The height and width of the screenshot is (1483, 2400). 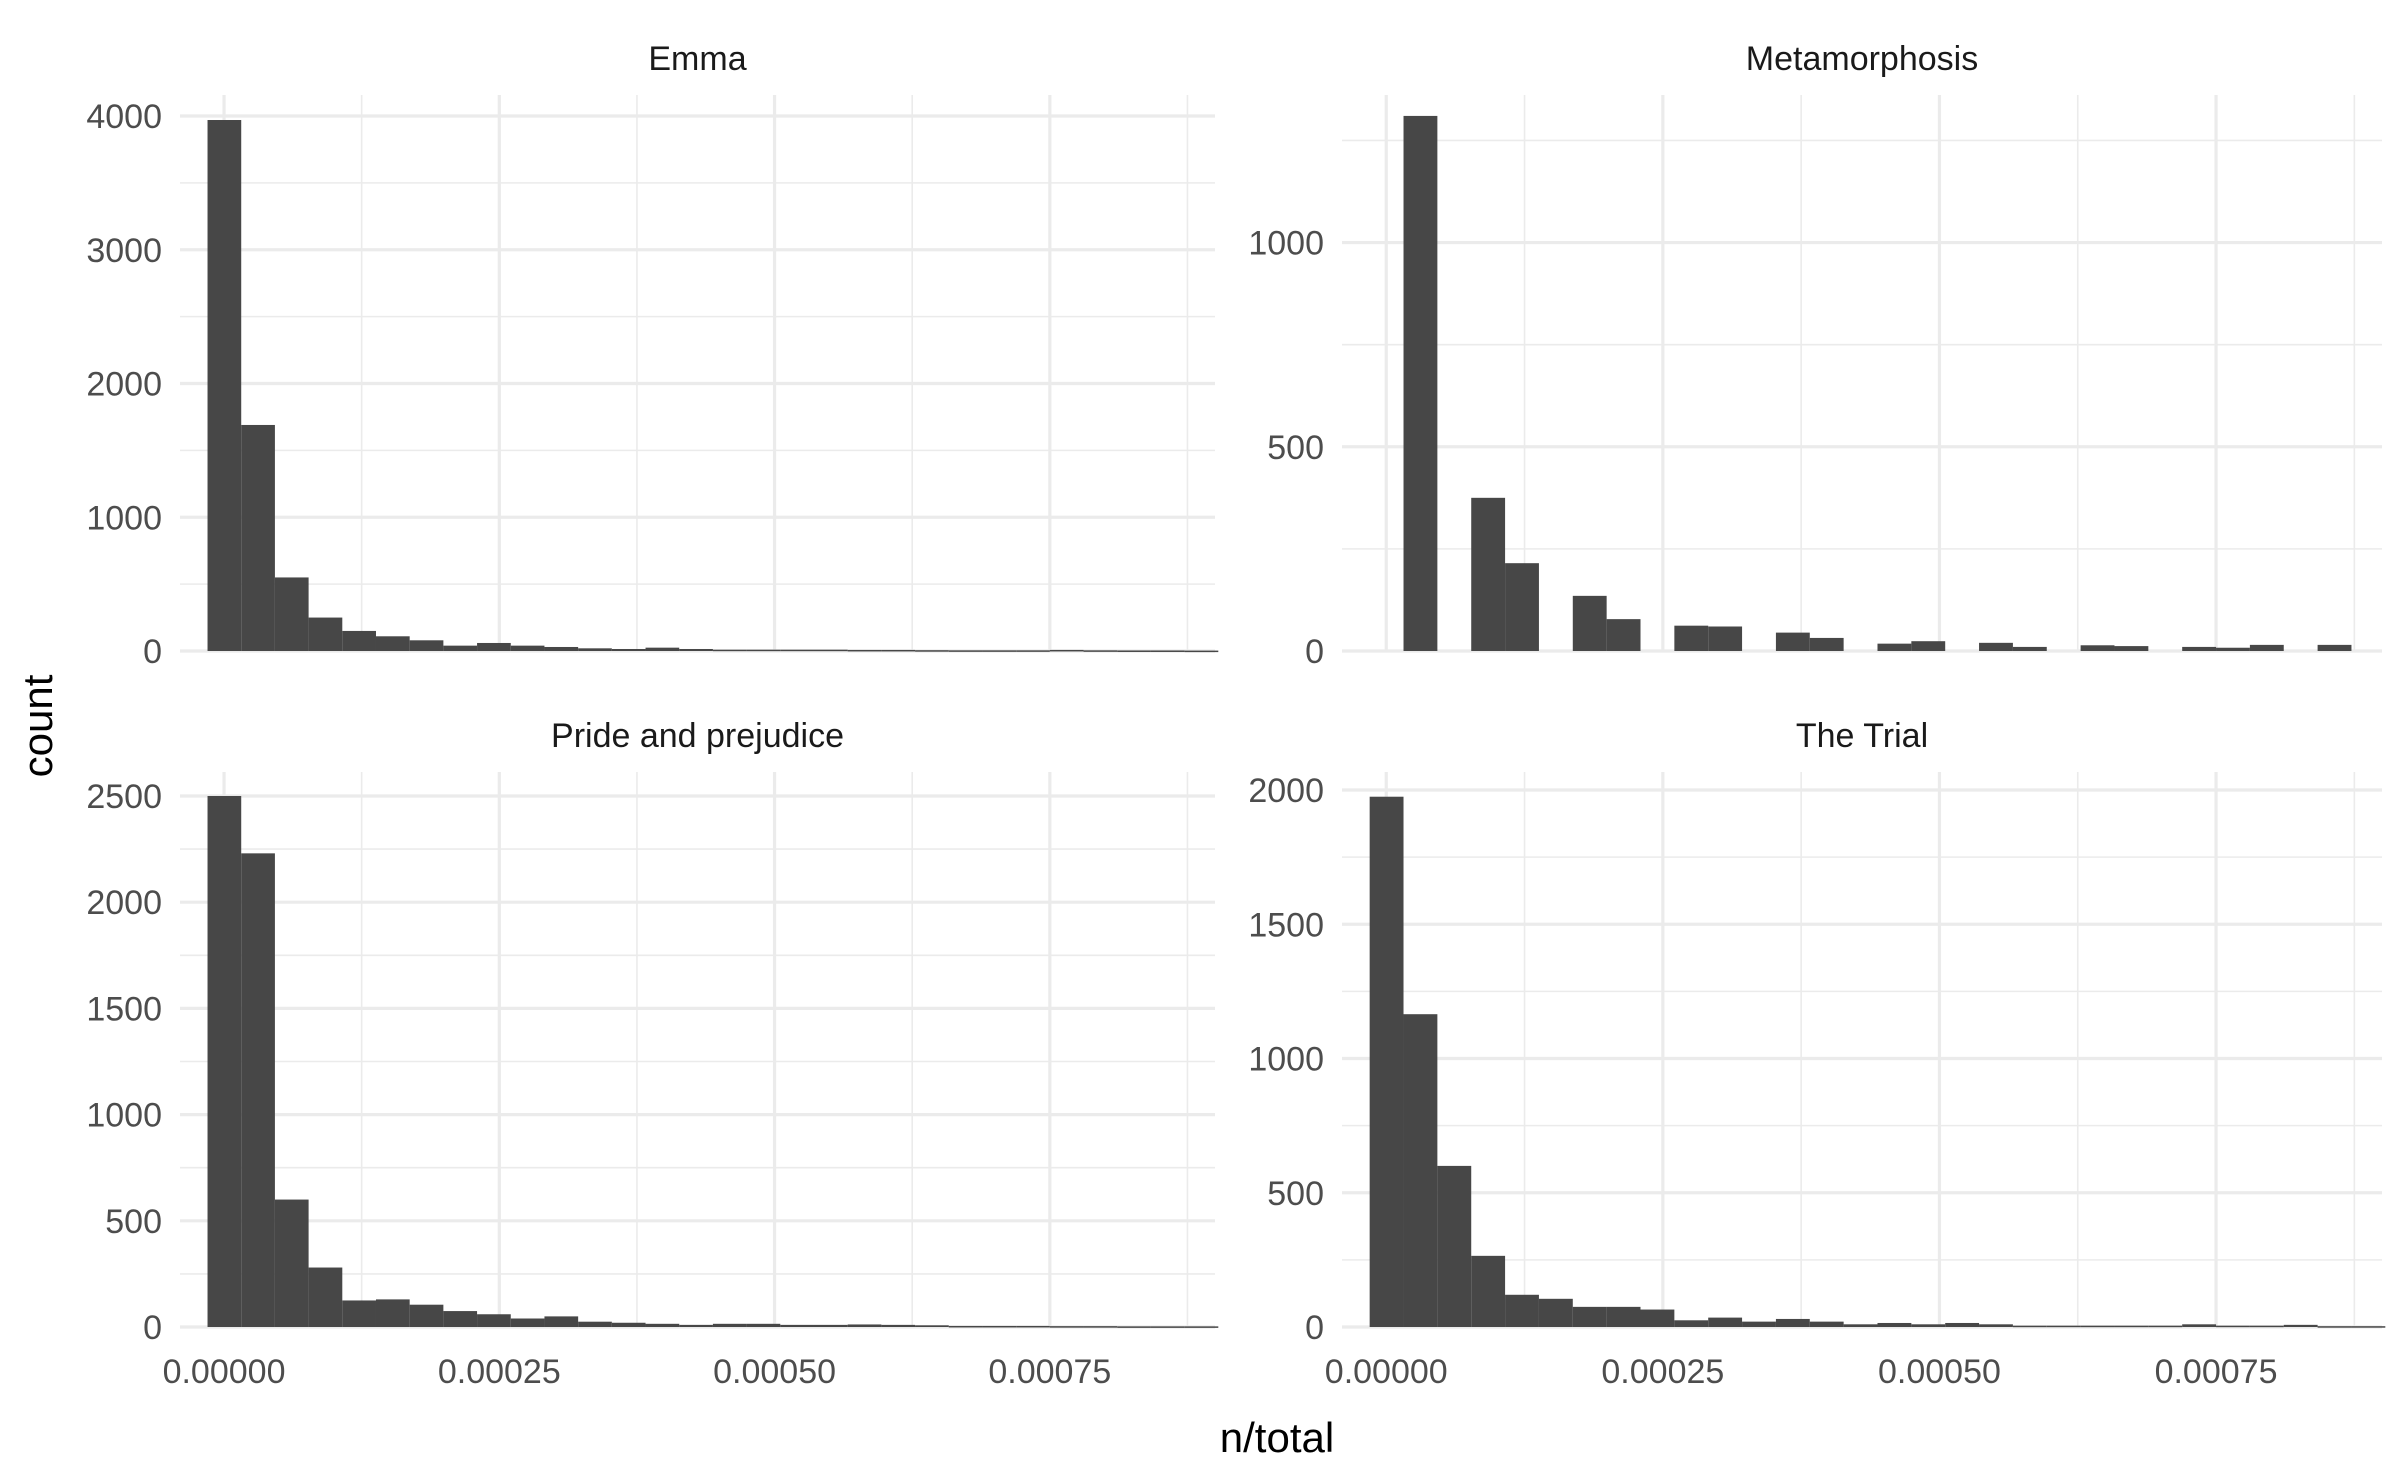 I want to click on x-axis-title: n/total, so click(x=1277, y=1437).